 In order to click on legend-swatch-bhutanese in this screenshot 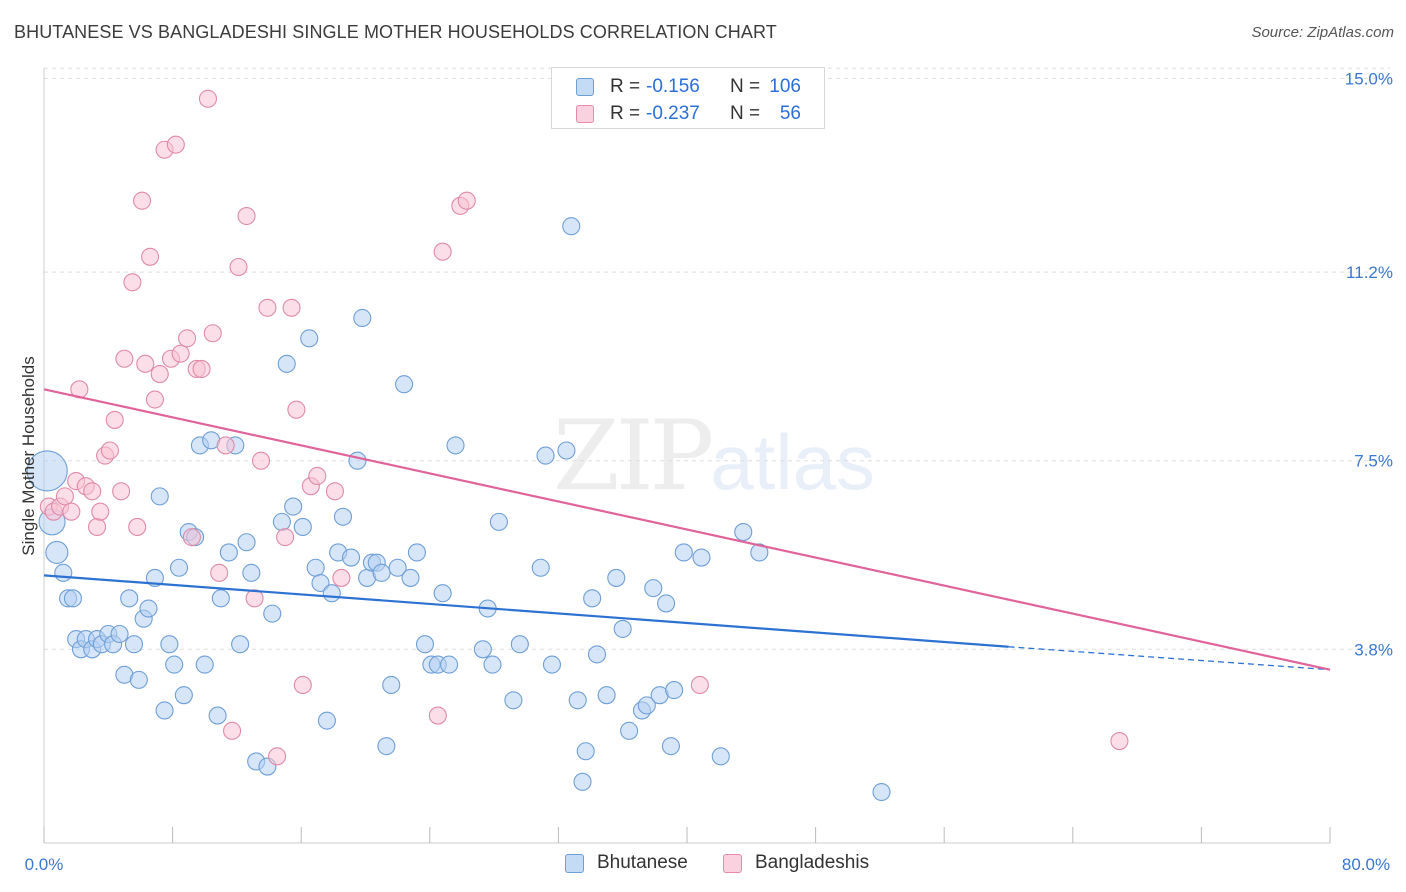, I will do `click(585, 87)`.